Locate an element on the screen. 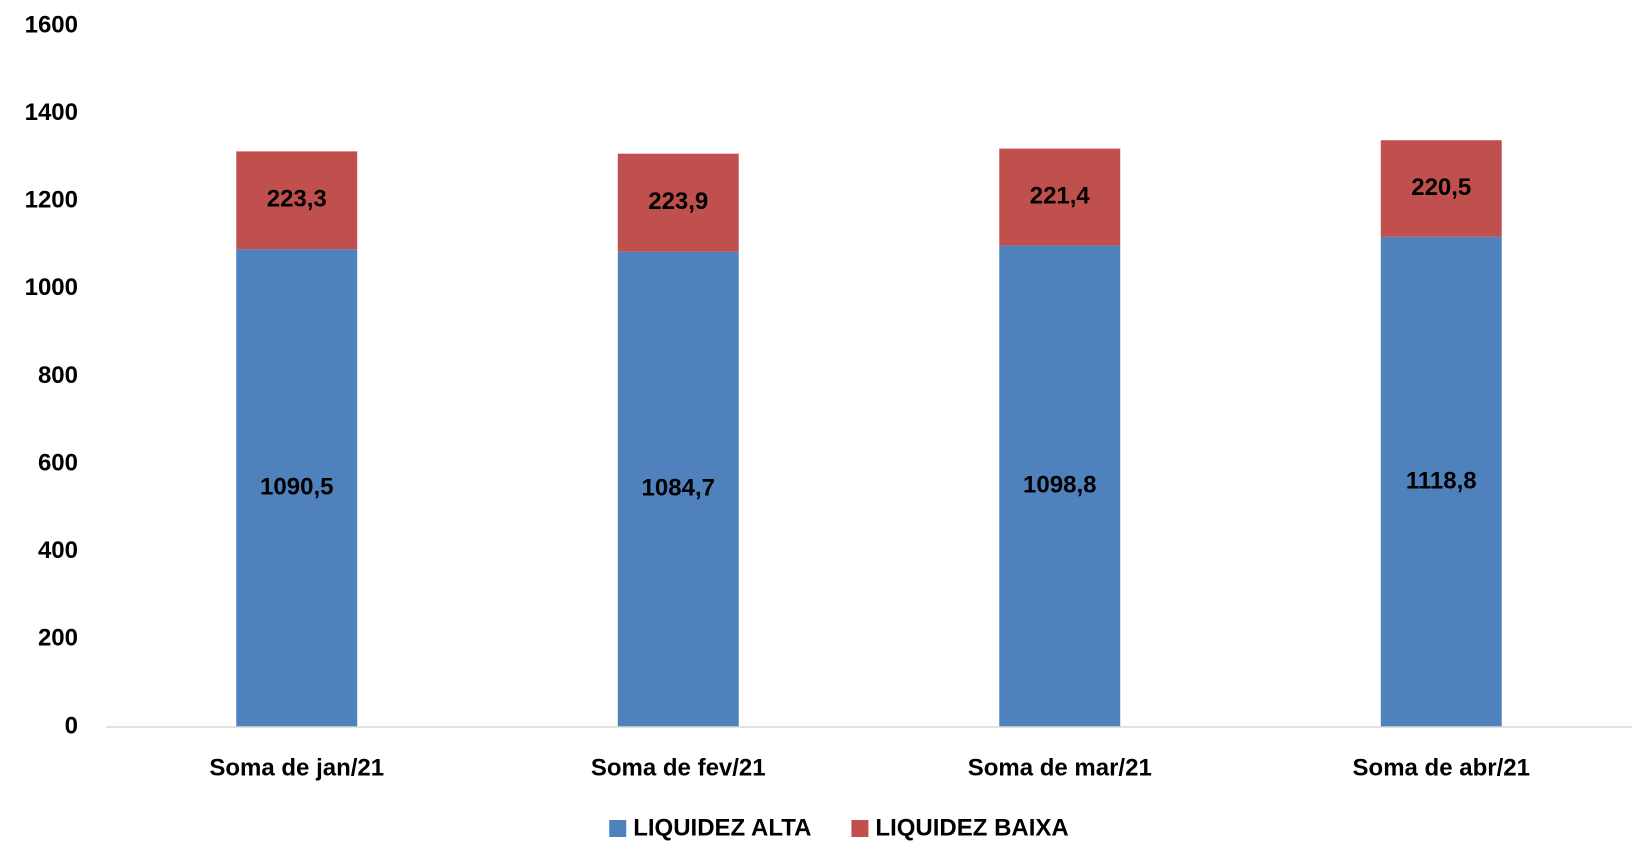 Image resolution: width=1632 pixels, height=842 pixels. y-tick-label: 1000 is located at coordinates (51, 287).